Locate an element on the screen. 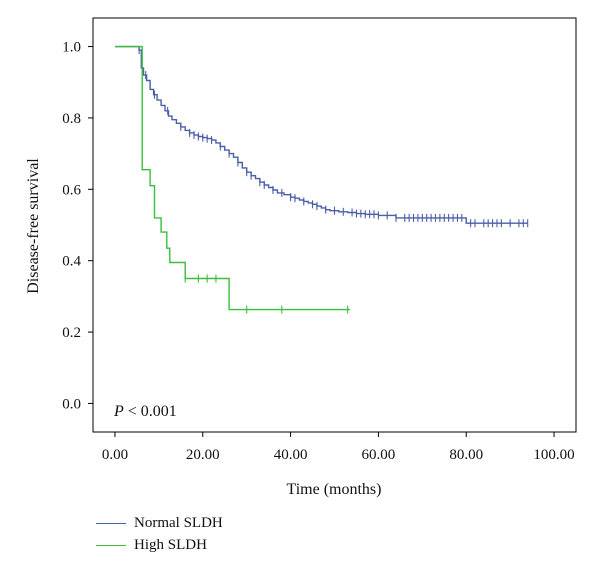  legend-label-high: High SLDH is located at coordinates (170, 544).